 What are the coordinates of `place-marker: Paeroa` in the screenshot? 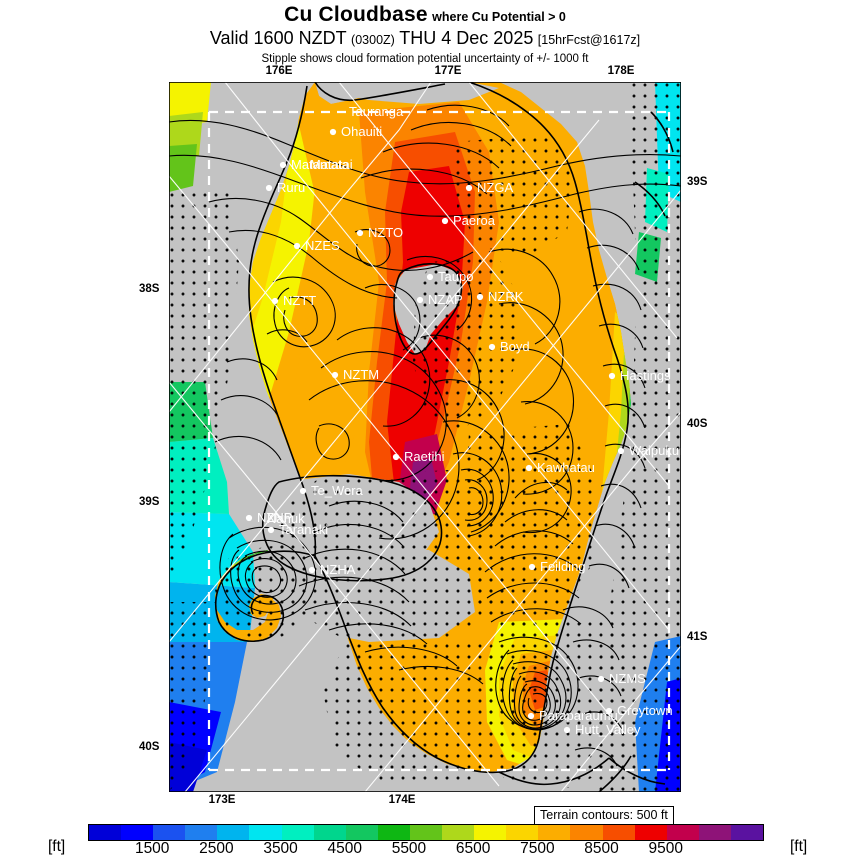 It's located at (468, 220).